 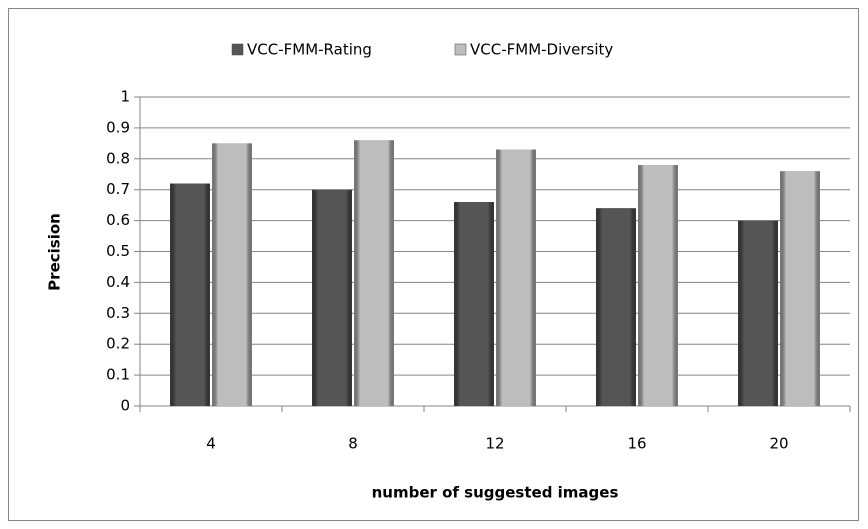 I want to click on x-tick-label: 8, so click(x=353, y=444).